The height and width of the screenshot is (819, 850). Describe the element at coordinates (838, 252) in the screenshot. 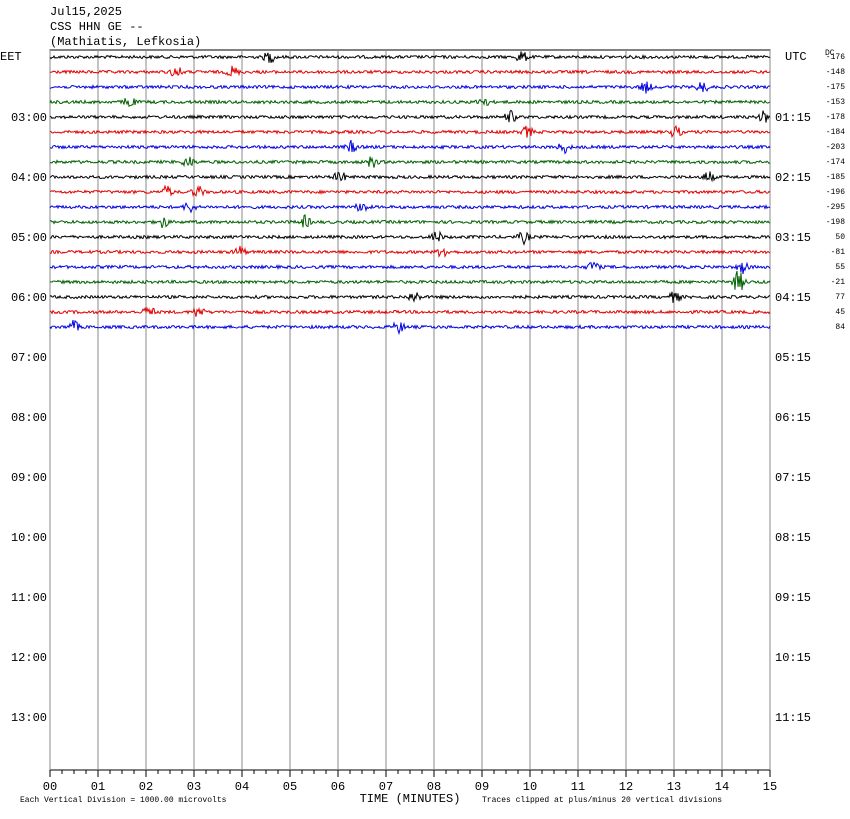

I see `dc-offset: -81` at that location.